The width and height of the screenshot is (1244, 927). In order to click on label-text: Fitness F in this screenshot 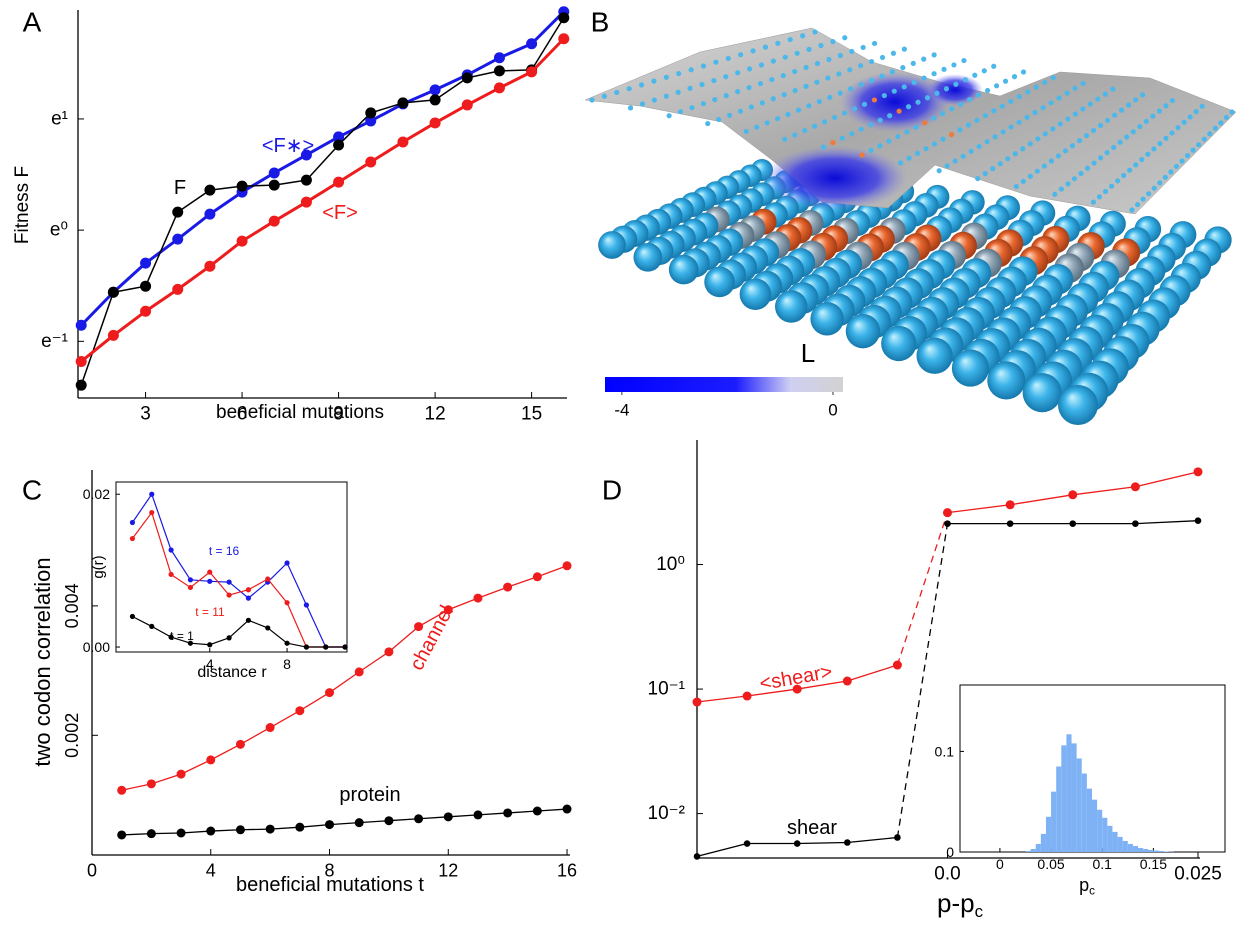, I will do `click(22, 205)`.